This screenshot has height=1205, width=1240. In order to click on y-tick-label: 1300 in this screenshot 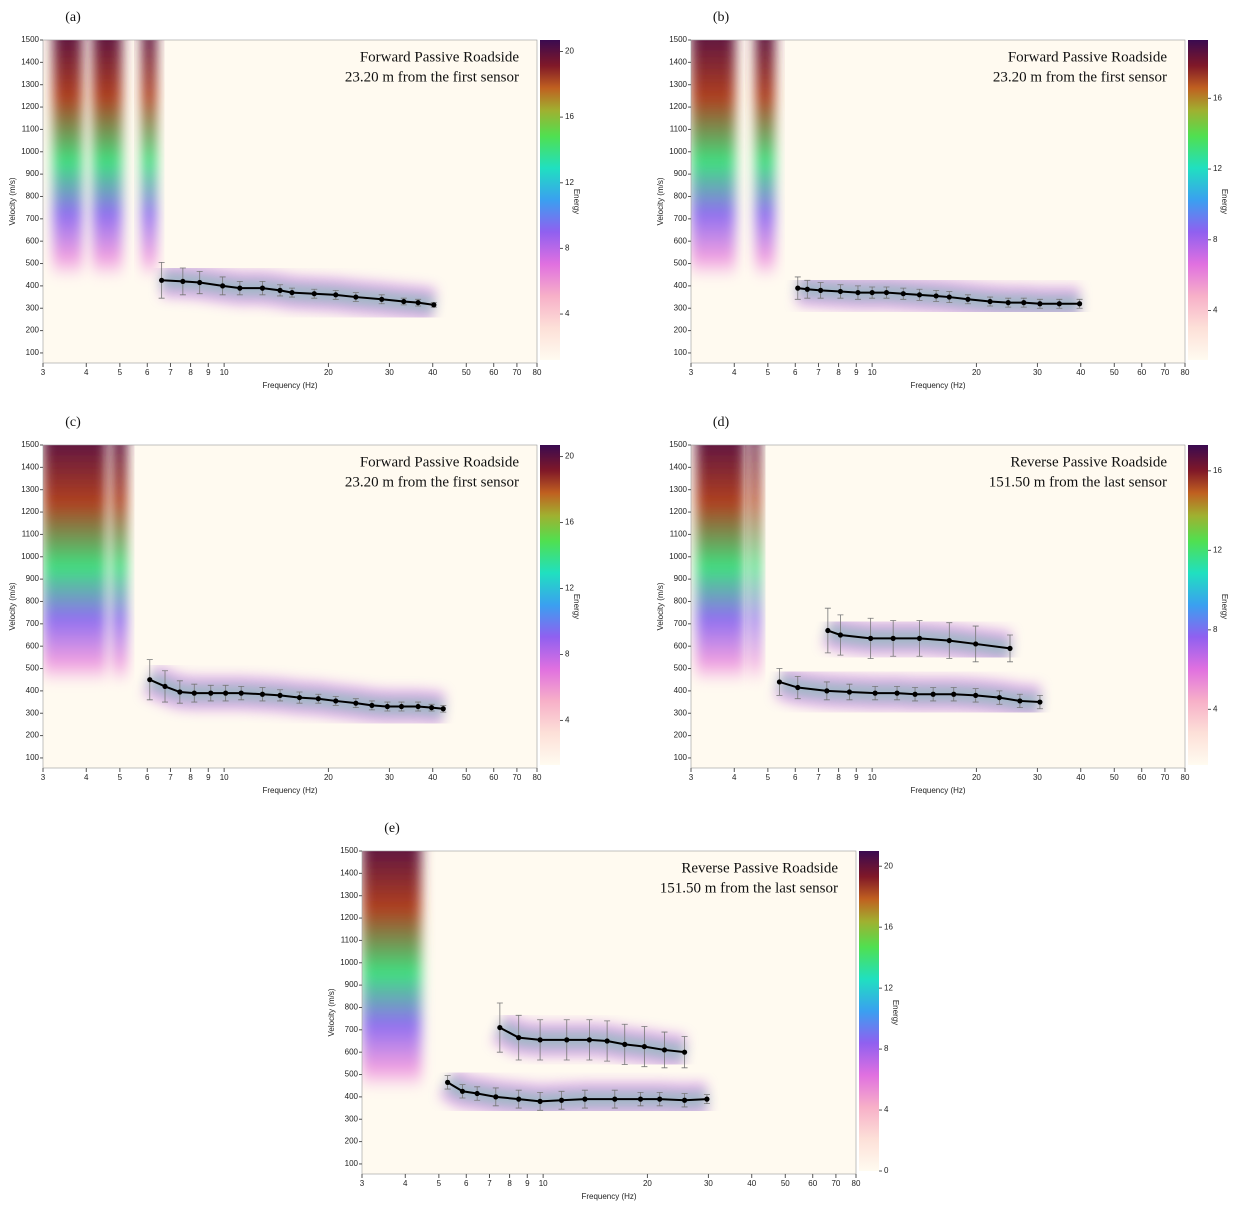, I will do `click(678, 489)`.